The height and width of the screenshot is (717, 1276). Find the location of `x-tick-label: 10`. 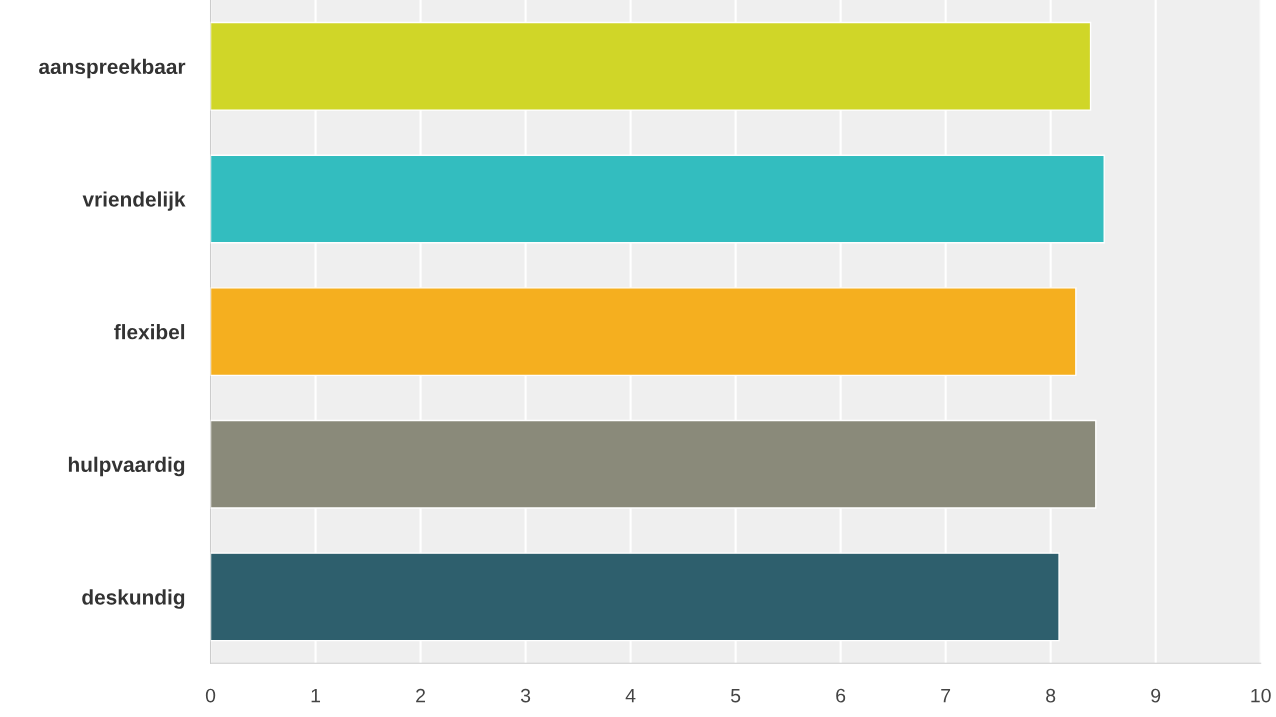

x-tick-label: 10 is located at coordinates (1261, 695).